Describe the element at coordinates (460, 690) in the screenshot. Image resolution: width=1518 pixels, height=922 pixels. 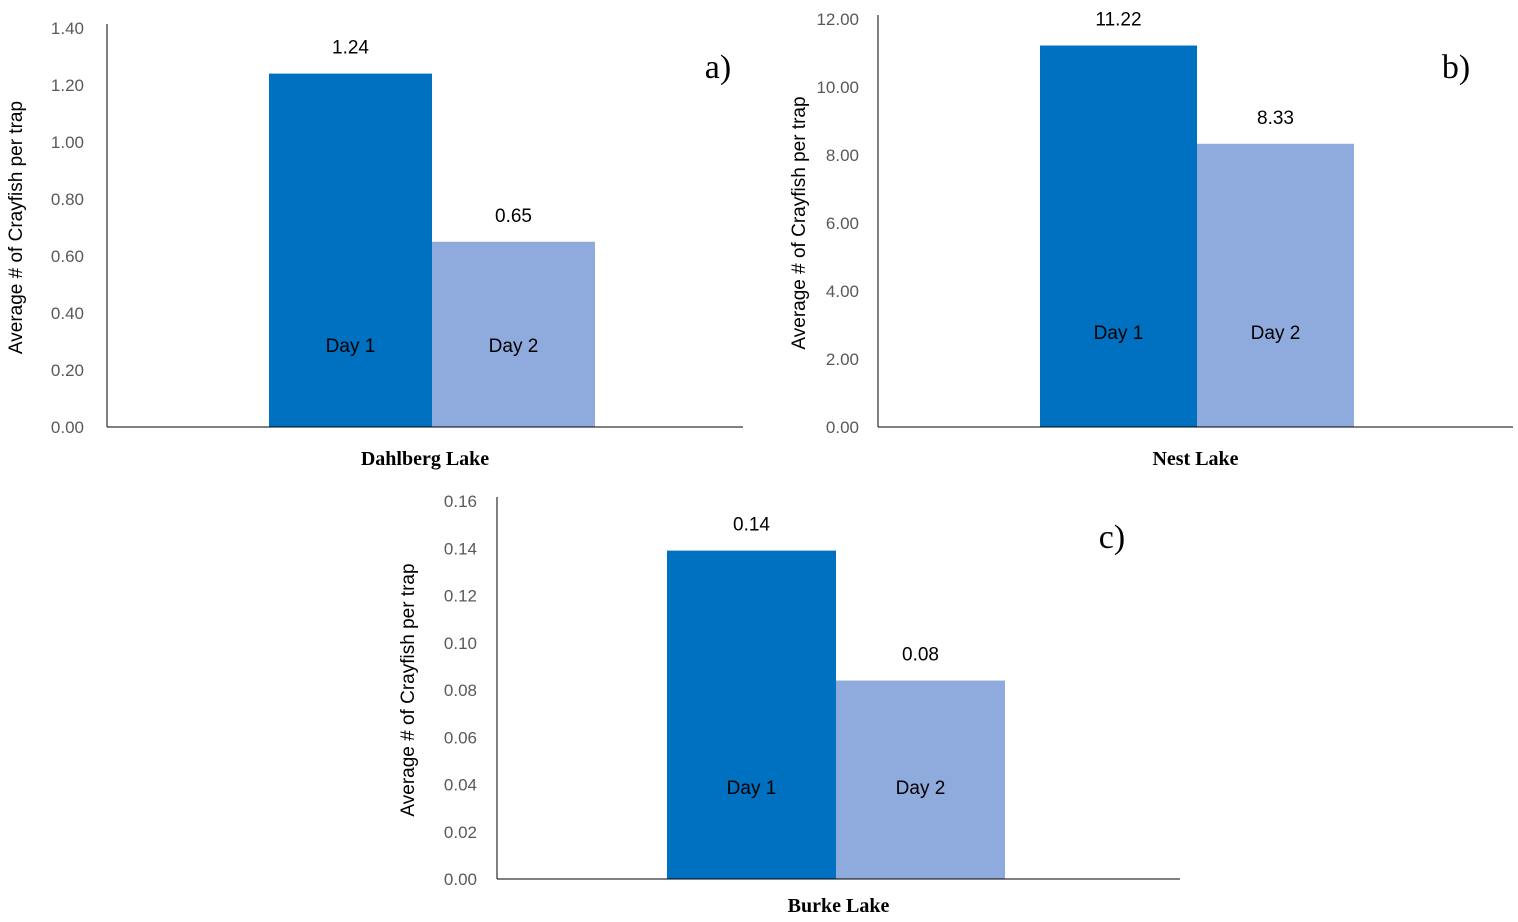
I see `y-tick-label: 0.08` at that location.